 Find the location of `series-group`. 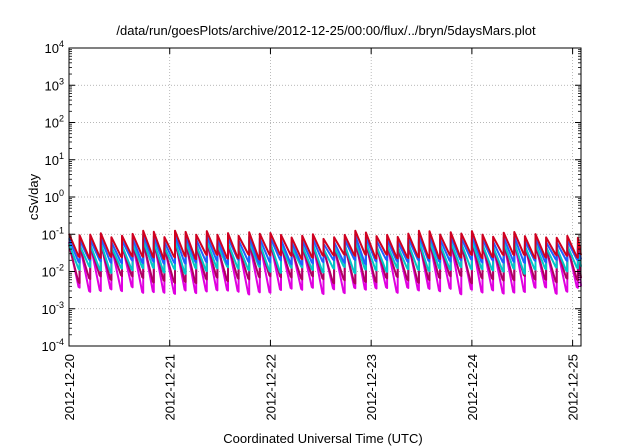

series-group is located at coordinates (325, 262).